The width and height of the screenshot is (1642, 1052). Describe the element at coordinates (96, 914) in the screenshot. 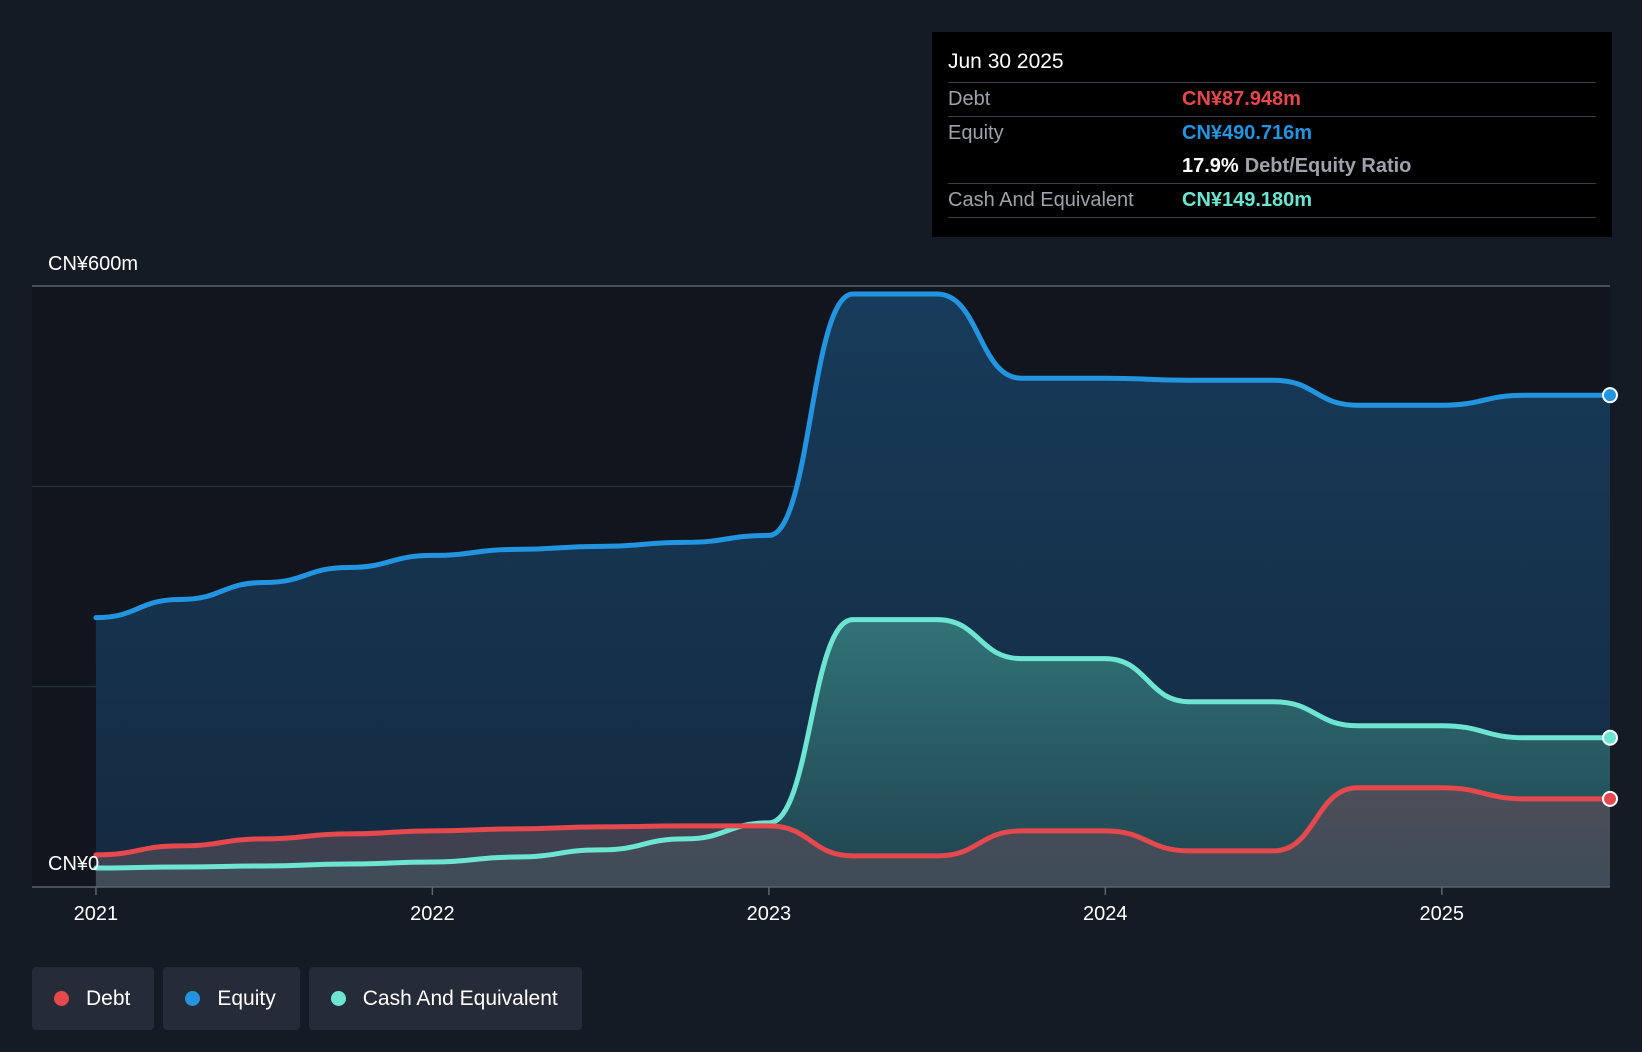

I see `x-tick-label-2021: 2021` at that location.